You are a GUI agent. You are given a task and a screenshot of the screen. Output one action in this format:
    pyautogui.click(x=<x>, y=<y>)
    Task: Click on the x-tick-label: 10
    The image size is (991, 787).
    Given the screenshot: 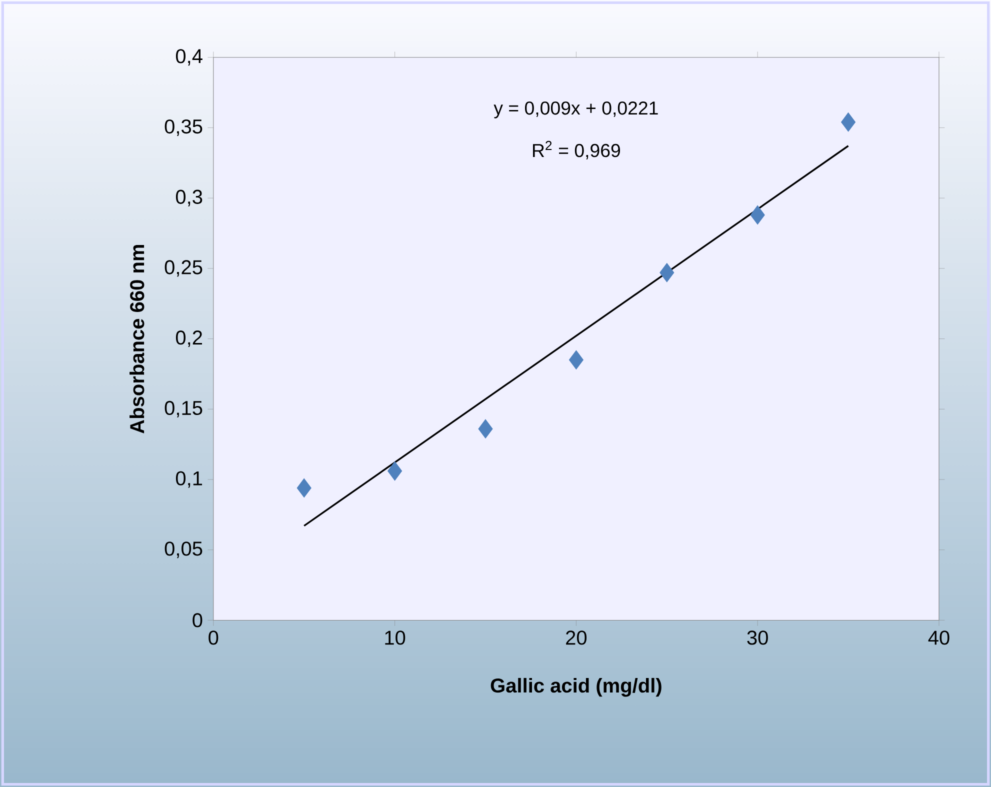 What is the action you would take?
    pyautogui.click(x=395, y=637)
    